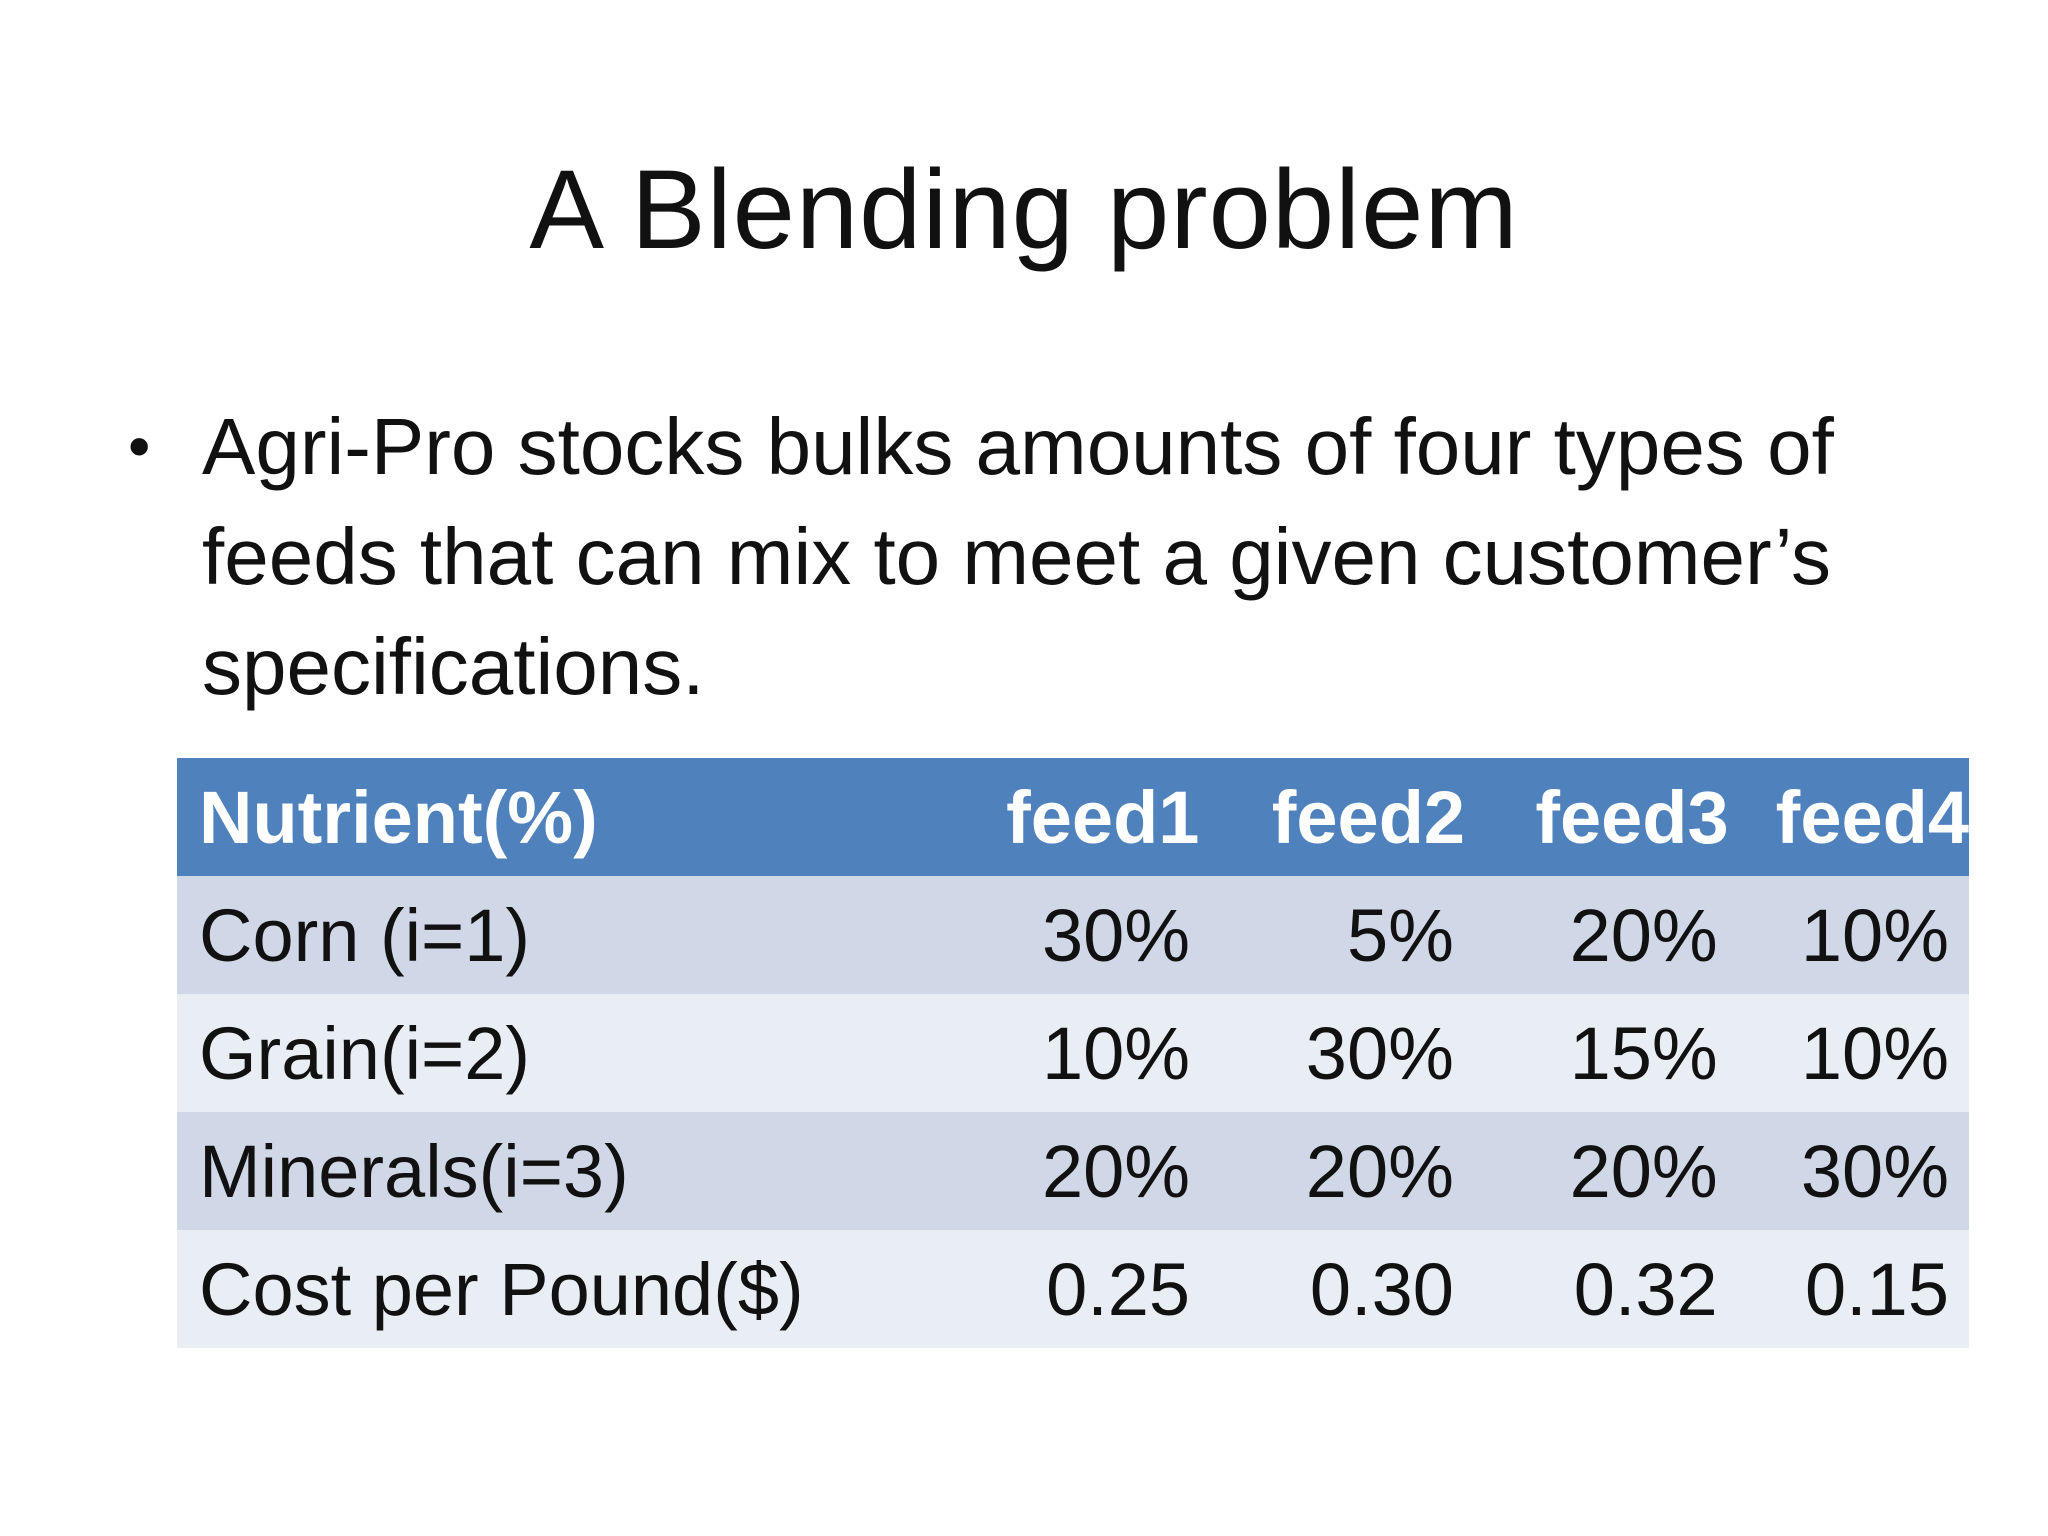 The image size is (2048, 1536). I want to click on header-feed2: feed2, so click(1368, 817).